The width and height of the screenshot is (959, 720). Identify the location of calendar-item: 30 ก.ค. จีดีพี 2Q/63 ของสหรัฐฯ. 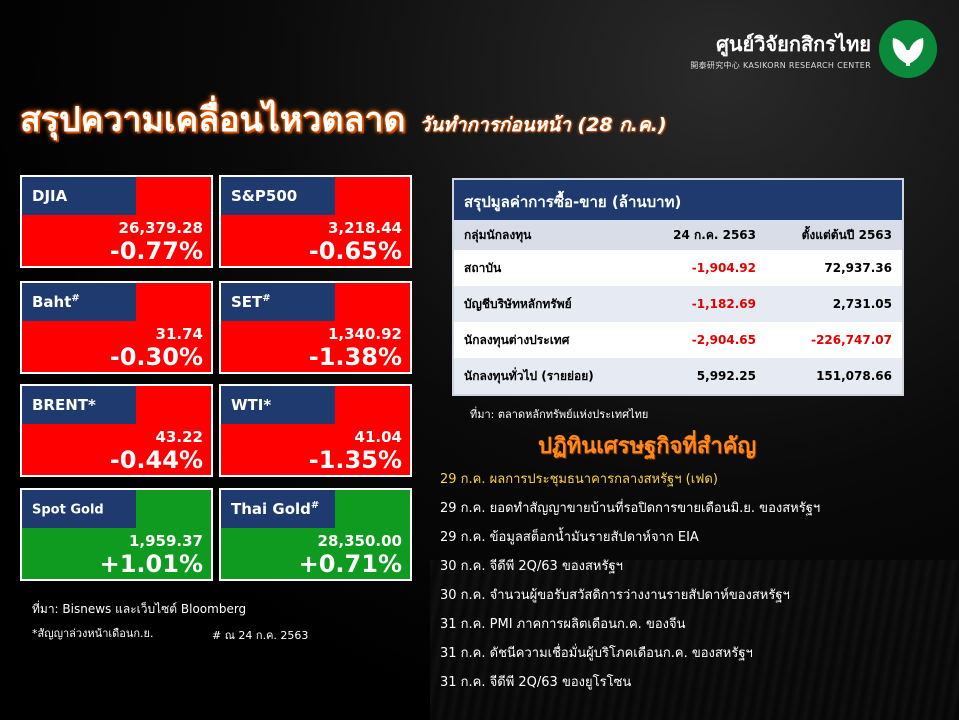
(531, 566).